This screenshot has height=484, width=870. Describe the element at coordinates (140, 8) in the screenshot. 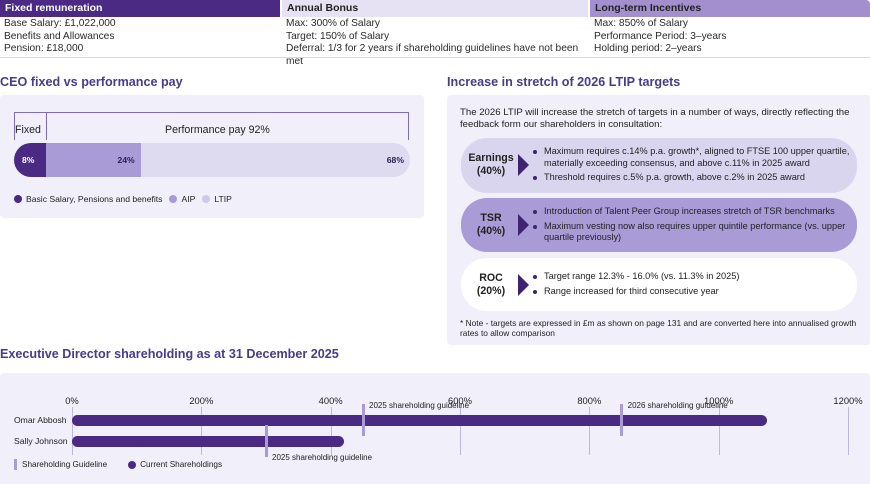

I see `fixed-remuneration-header: Fixed remuneration` at that location.